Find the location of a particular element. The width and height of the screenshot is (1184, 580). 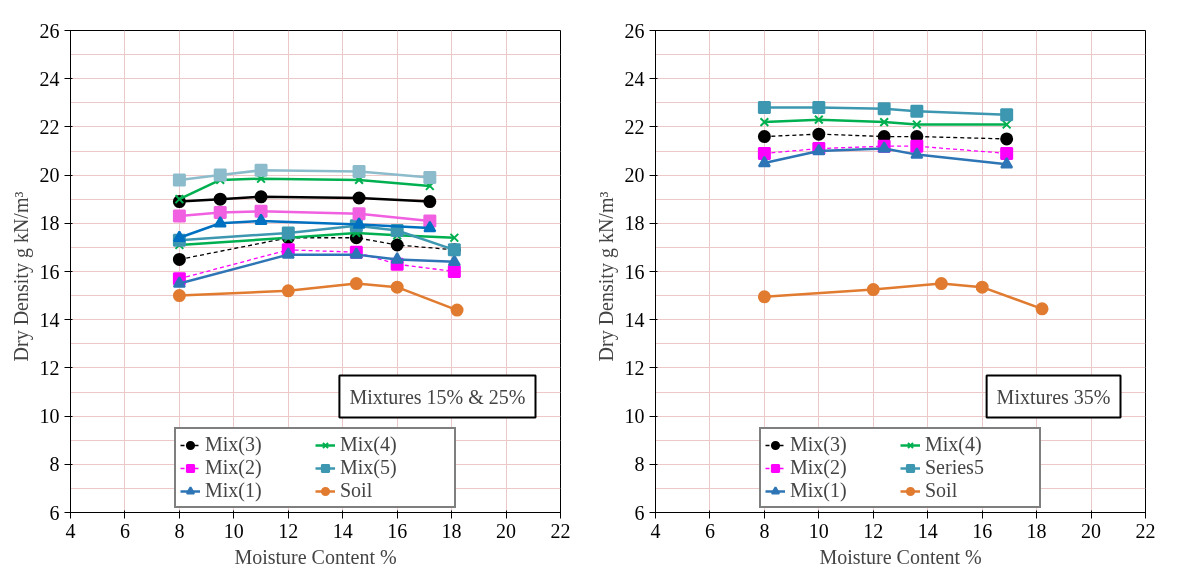

annotation: Mixtures 35% is located at coordinates (1053, 396).